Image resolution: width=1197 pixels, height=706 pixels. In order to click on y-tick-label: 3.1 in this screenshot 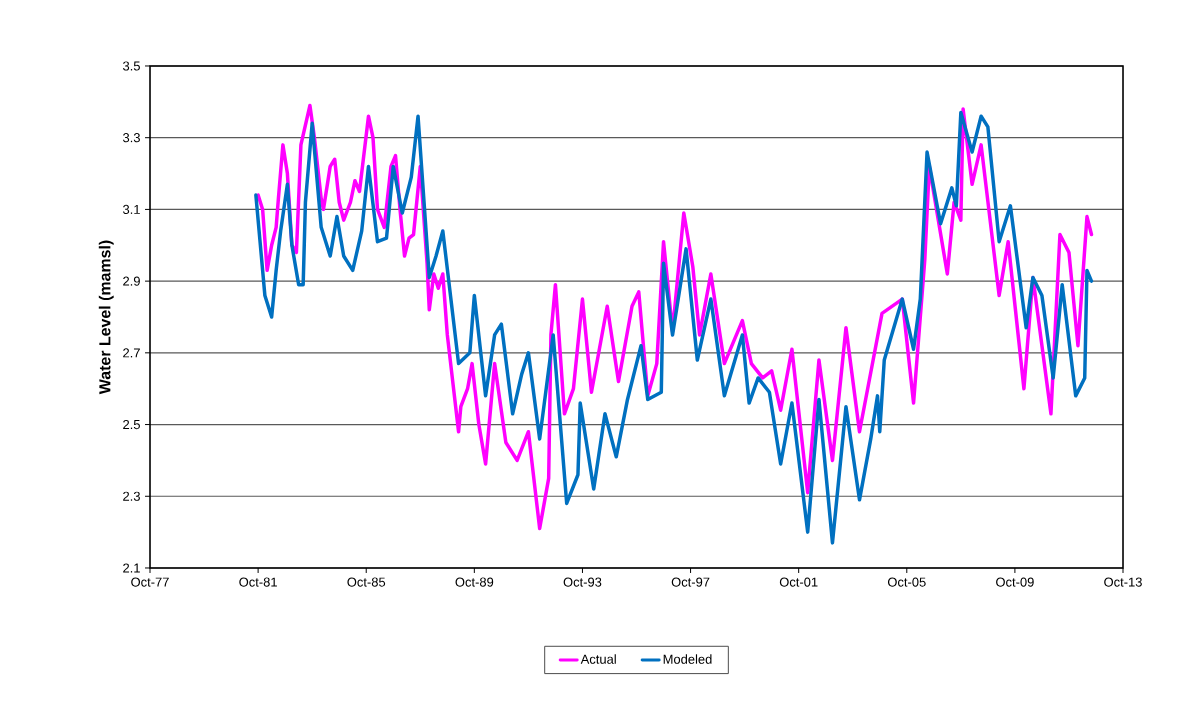, I will do `click(131, 209)`.